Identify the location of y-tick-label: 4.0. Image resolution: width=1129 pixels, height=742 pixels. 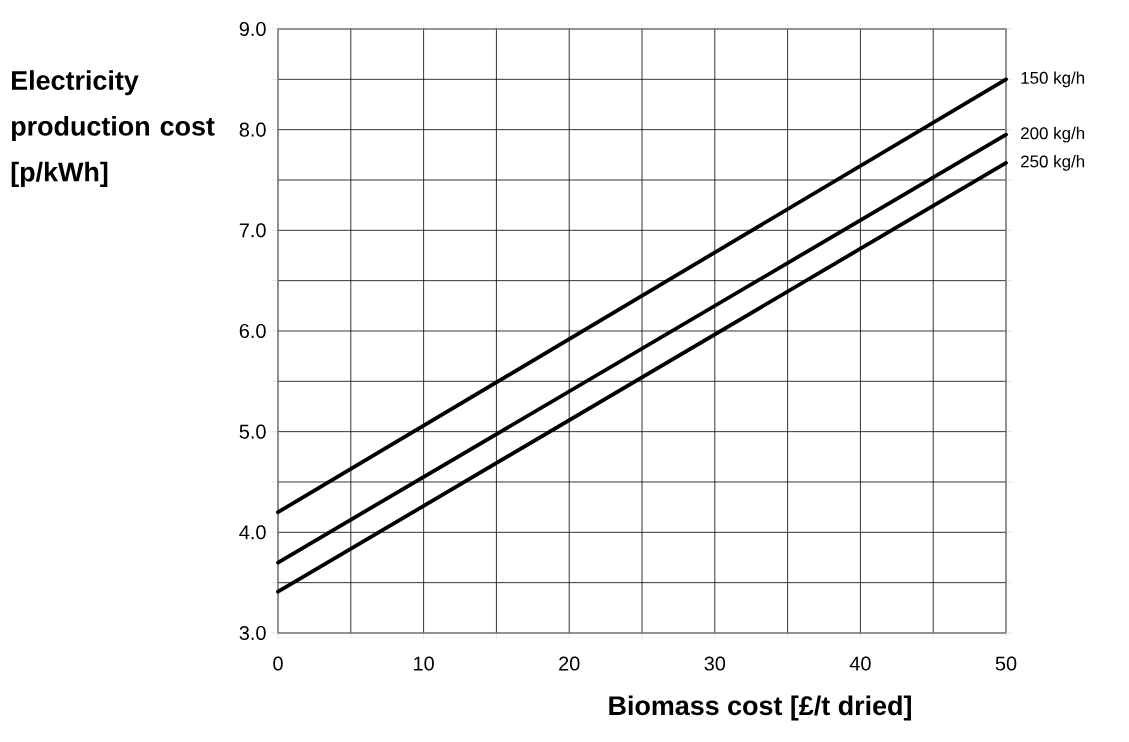
(252, 532).